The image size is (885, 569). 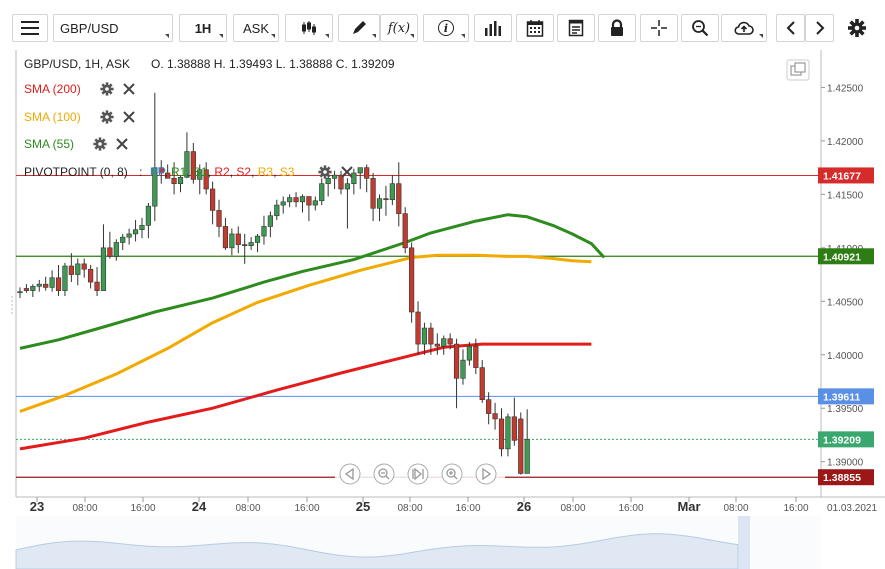 I want to click on magnifier-icon, so click(x=700, y=28).